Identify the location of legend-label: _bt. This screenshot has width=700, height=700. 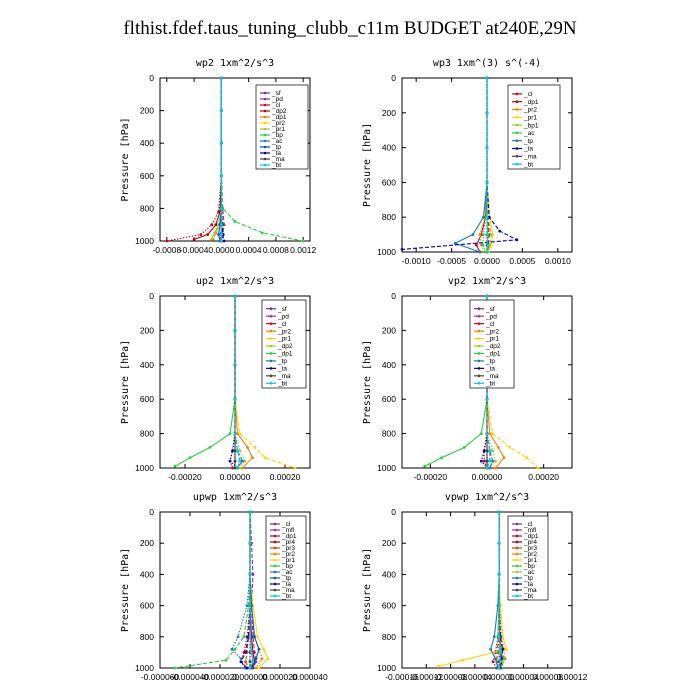
(282, 383).